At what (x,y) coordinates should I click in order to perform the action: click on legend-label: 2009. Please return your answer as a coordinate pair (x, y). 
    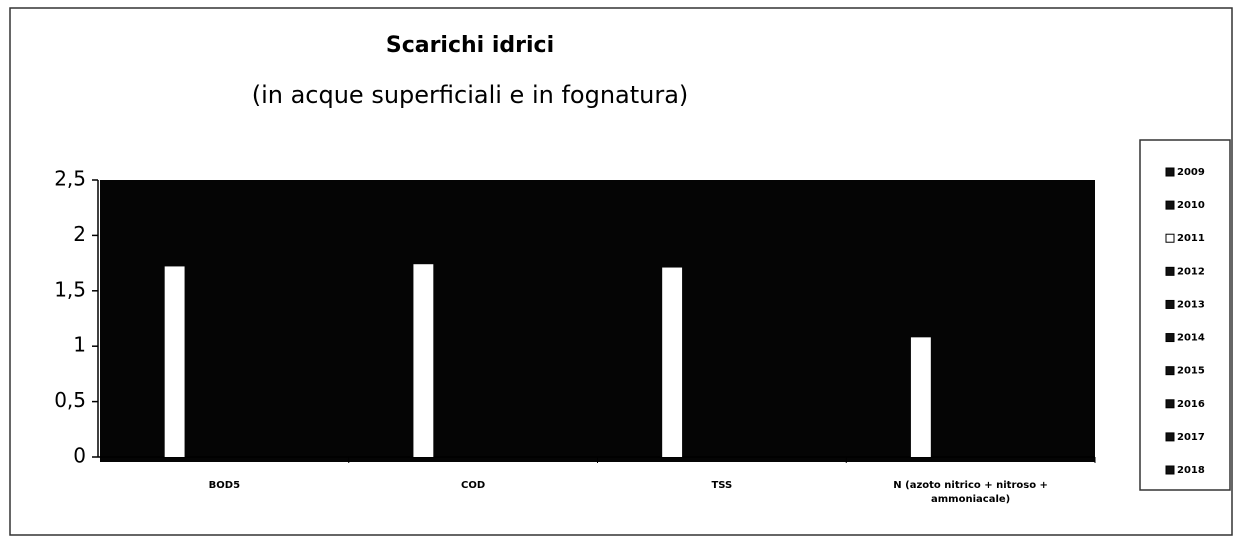
    Looking at the image, I should click on (1191, 172).